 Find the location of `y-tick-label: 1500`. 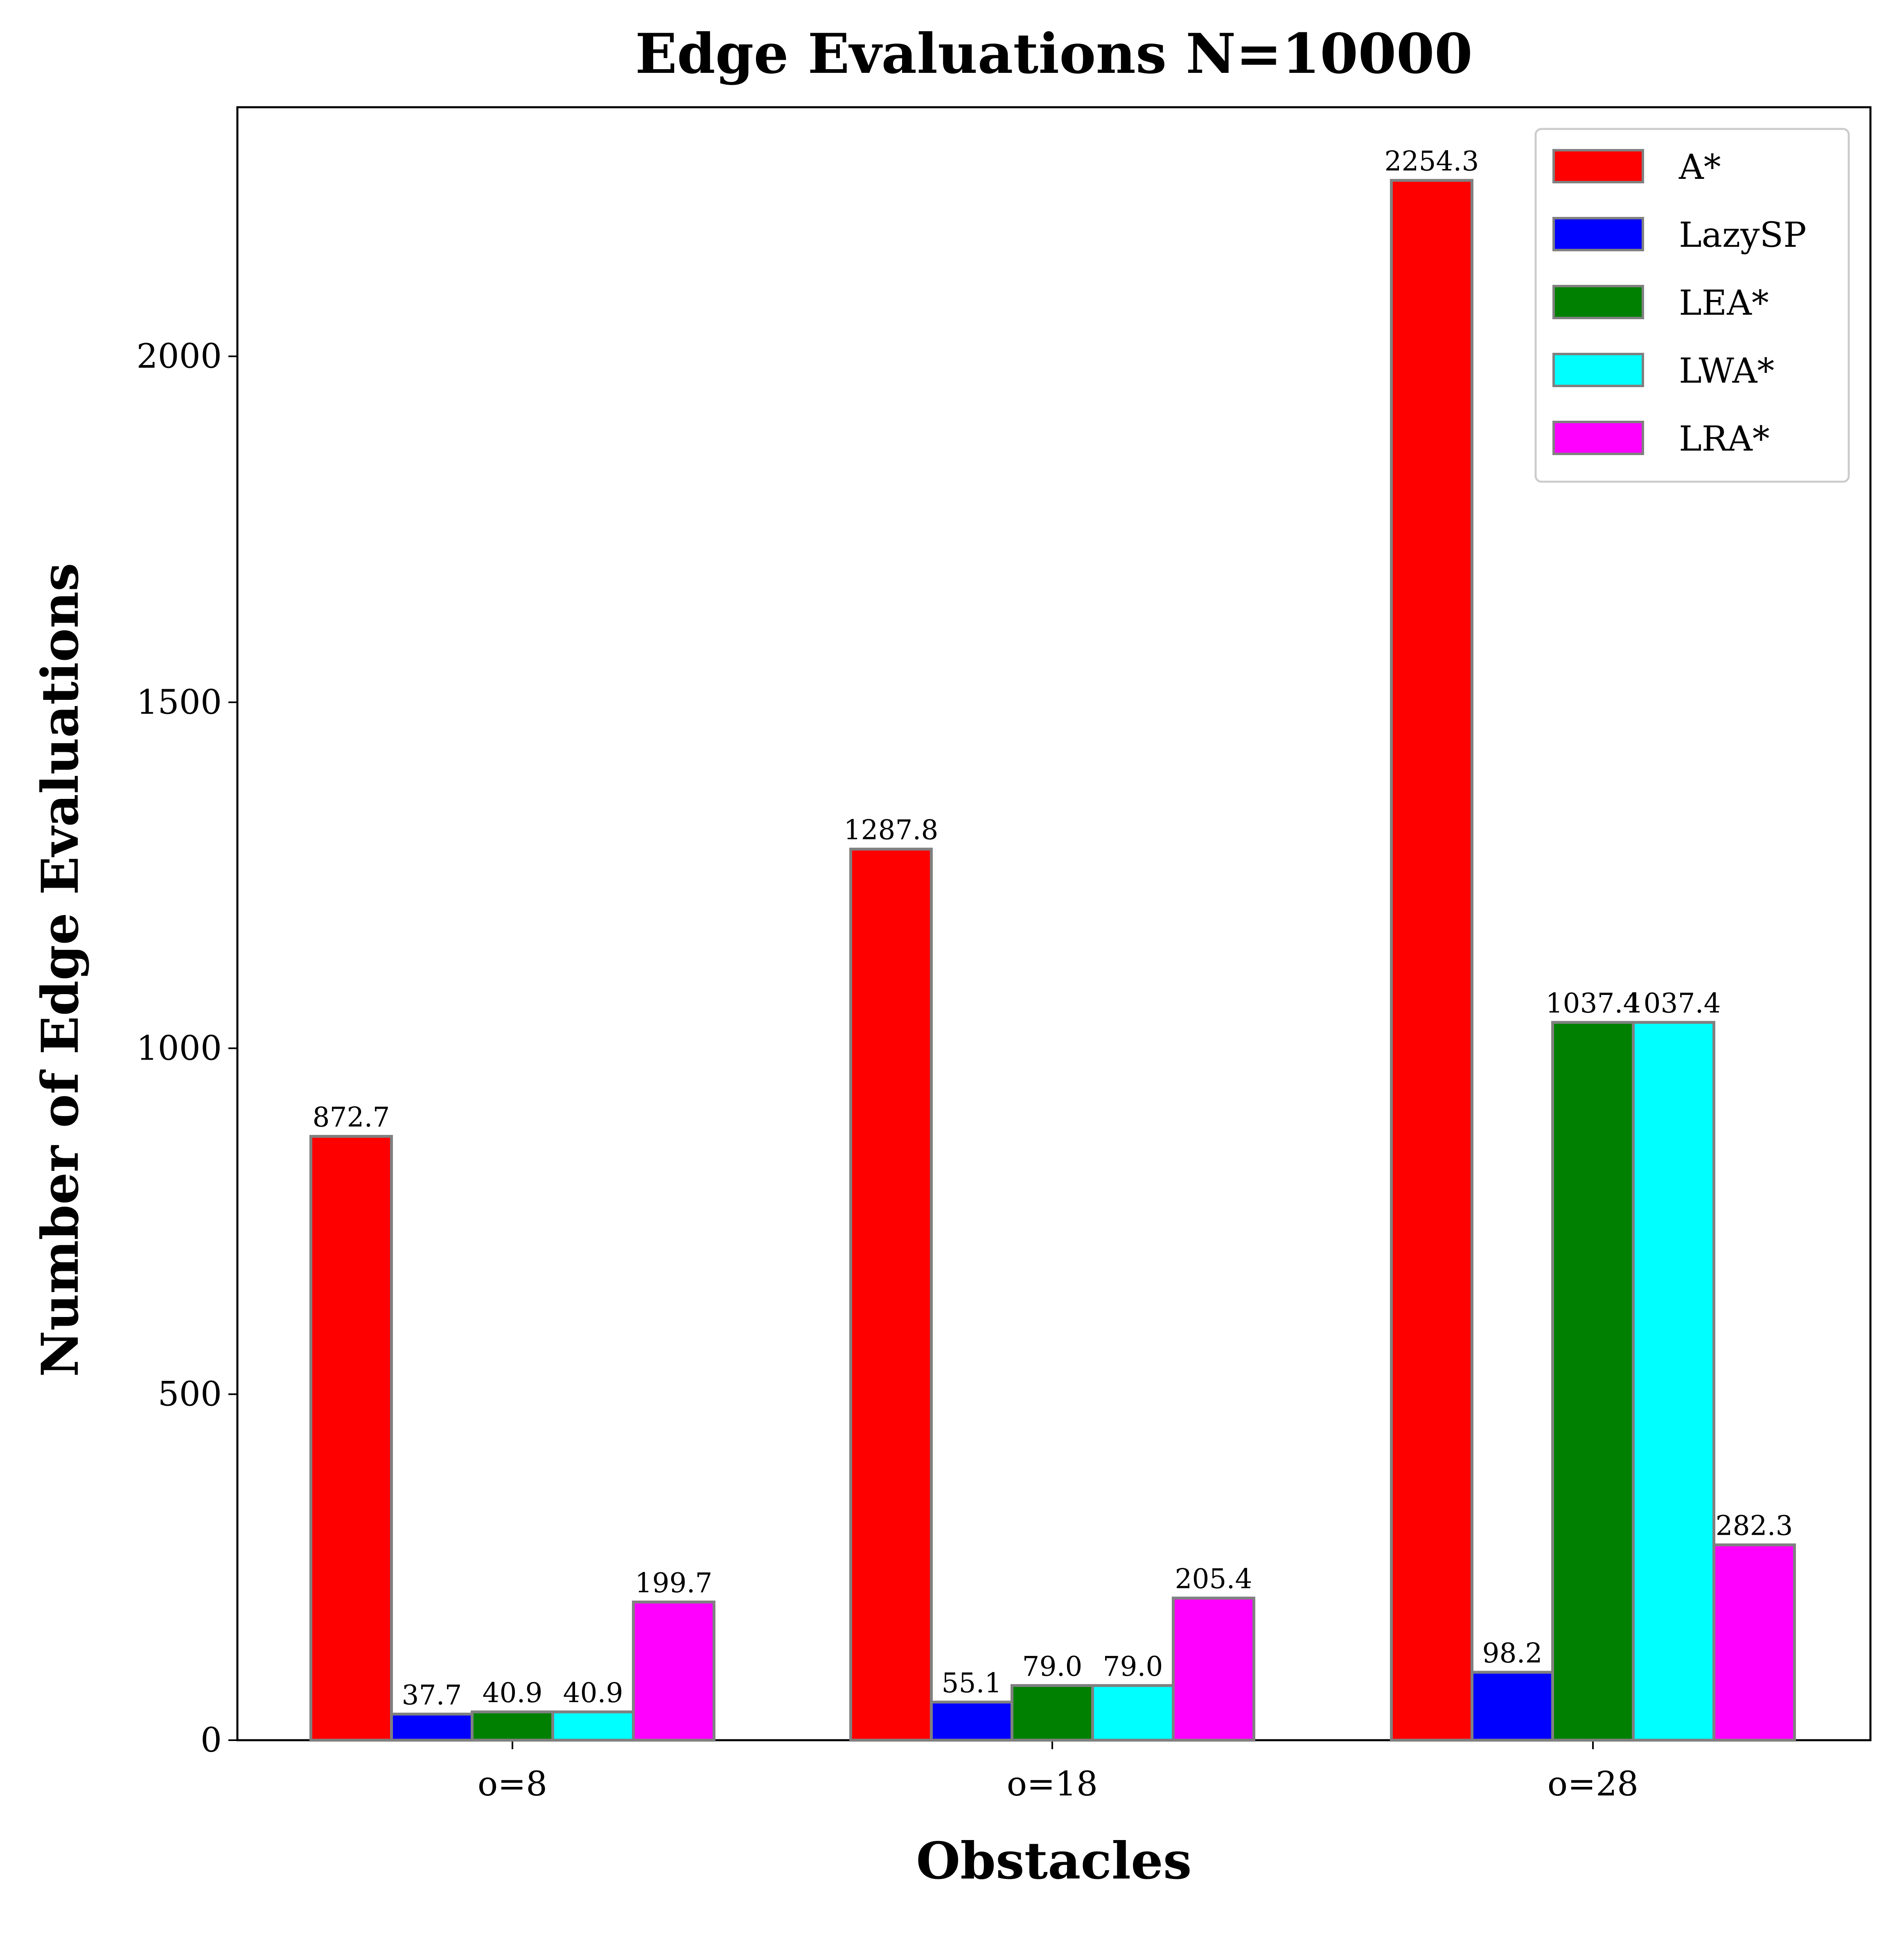

y-tick-label: 1500 is located at coordinates (179, 703).